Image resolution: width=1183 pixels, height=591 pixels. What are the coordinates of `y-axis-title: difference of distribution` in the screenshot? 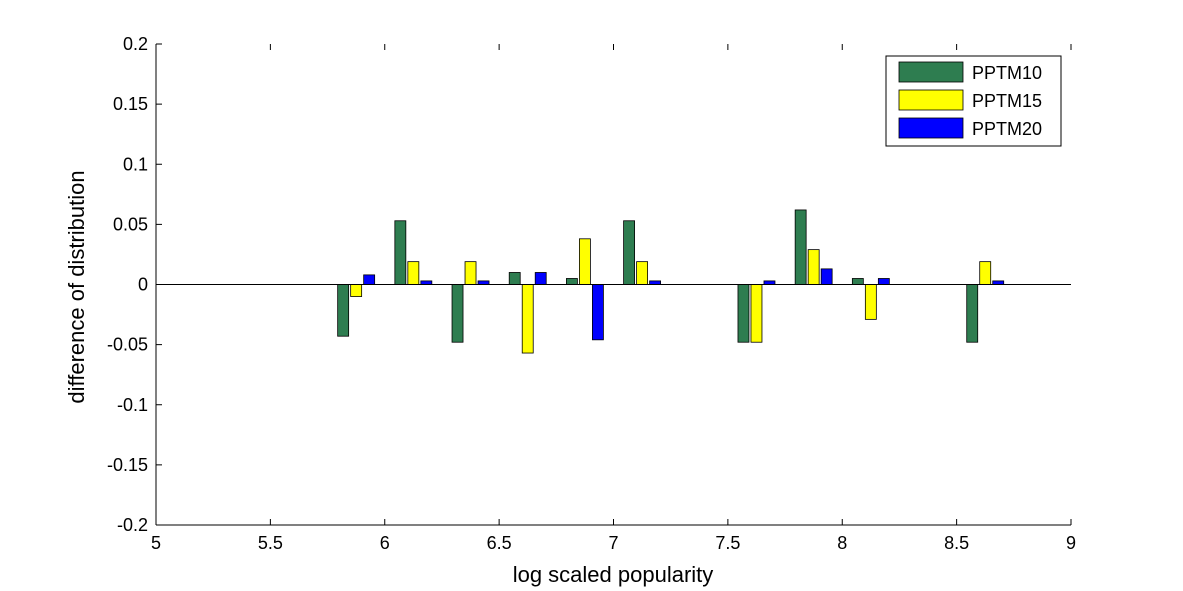 It's located at (76, 286).